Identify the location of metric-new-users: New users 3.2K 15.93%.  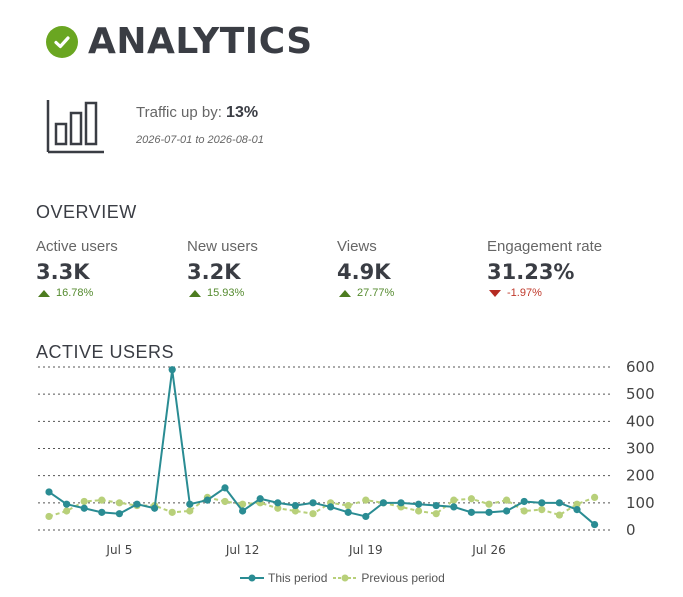
(262, 268).